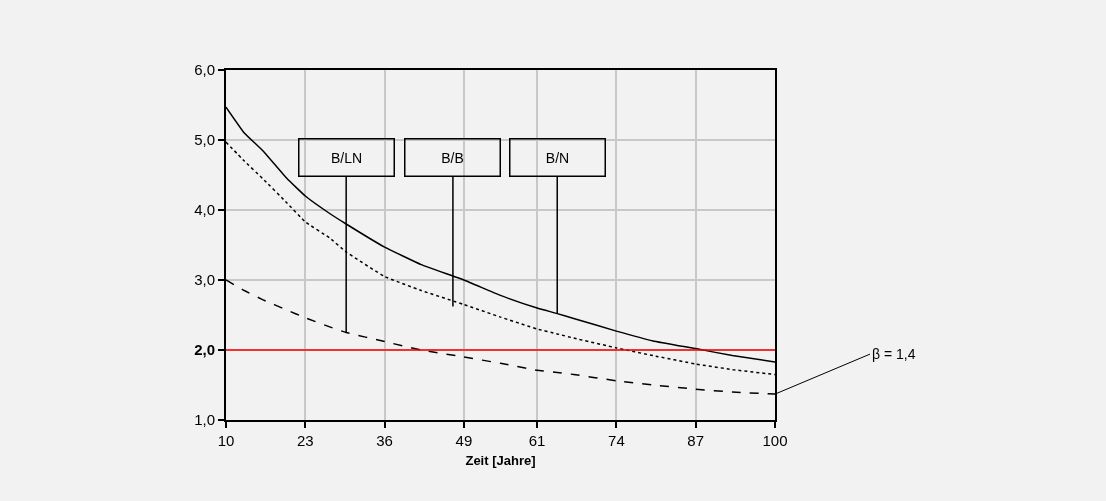 This screenshot has width=1106, height=501. Describe the element at coordinates (204, 70) in the screenshot. I see `y-tick-label: 6,0` at that location.